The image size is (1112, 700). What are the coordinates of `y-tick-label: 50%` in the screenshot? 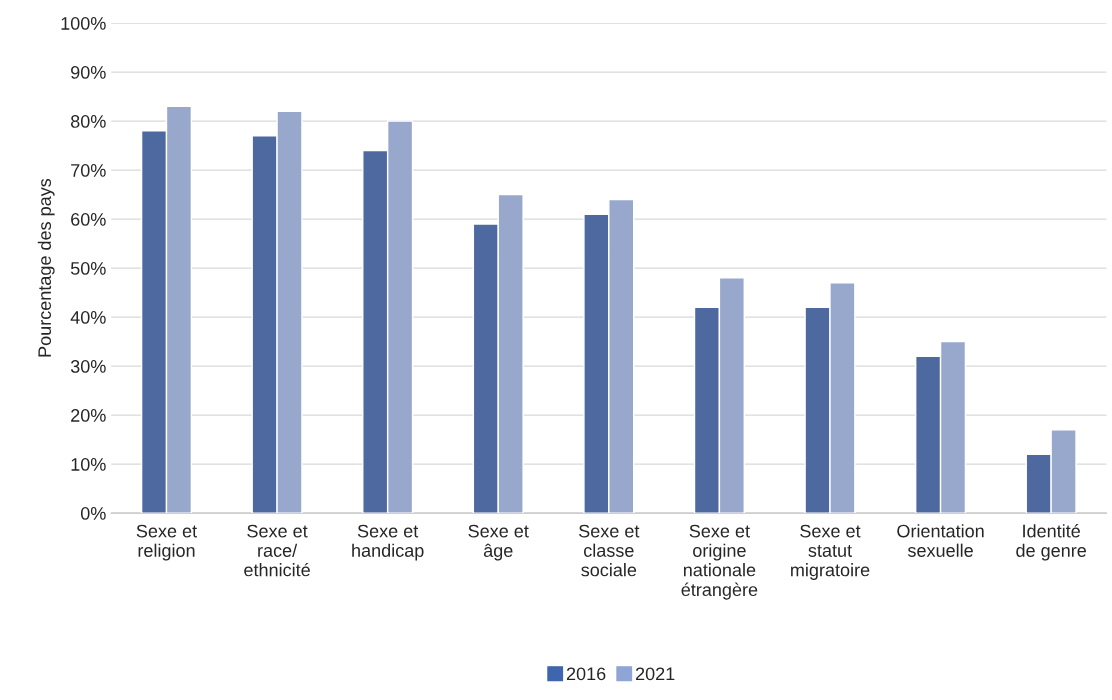 It's located at (88, 268).